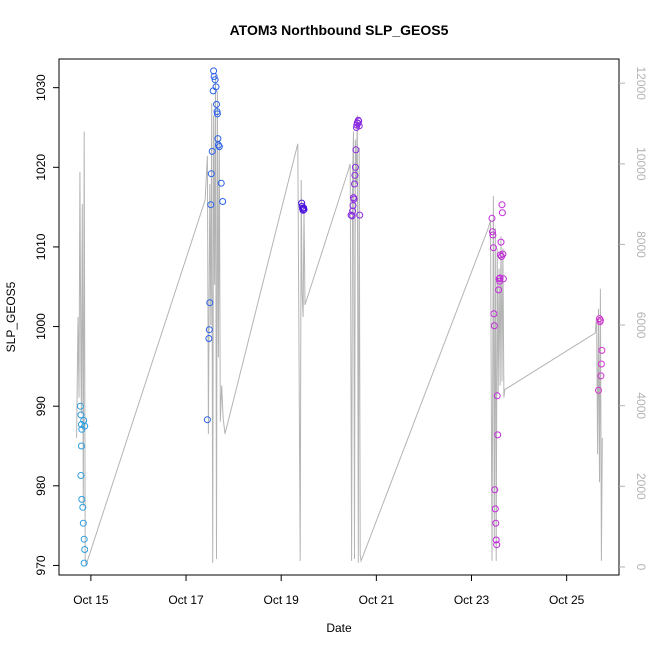  What do you see at coordinates (641, 405) in the screenshot?
I see `right-tick-label: 4000` at bounding box center [641, 405].